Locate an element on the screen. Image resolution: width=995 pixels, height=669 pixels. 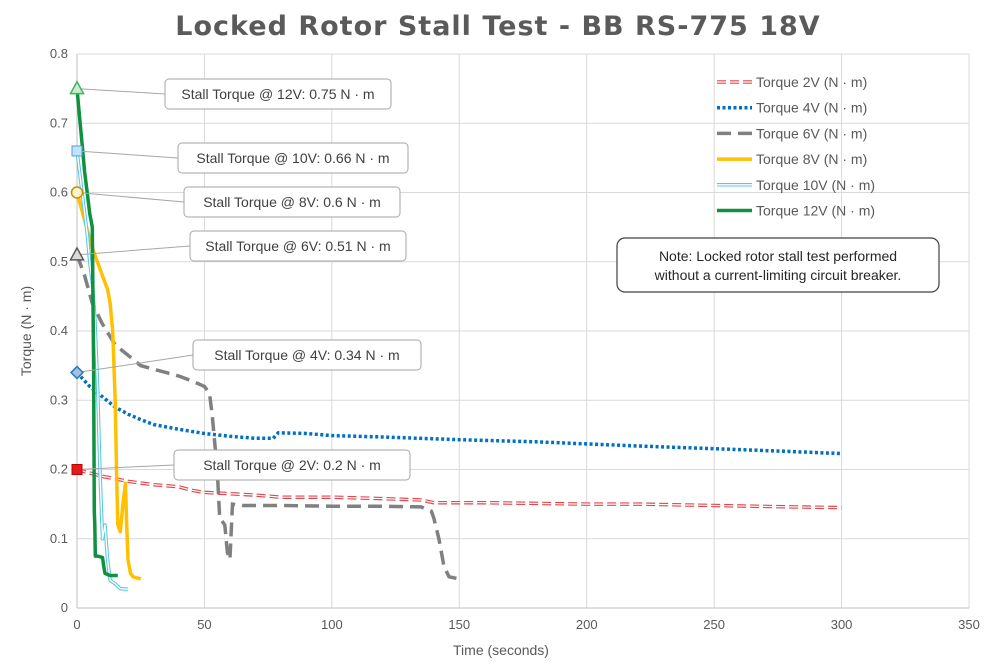
callout-box-4v is located at coordinates (307, 355).